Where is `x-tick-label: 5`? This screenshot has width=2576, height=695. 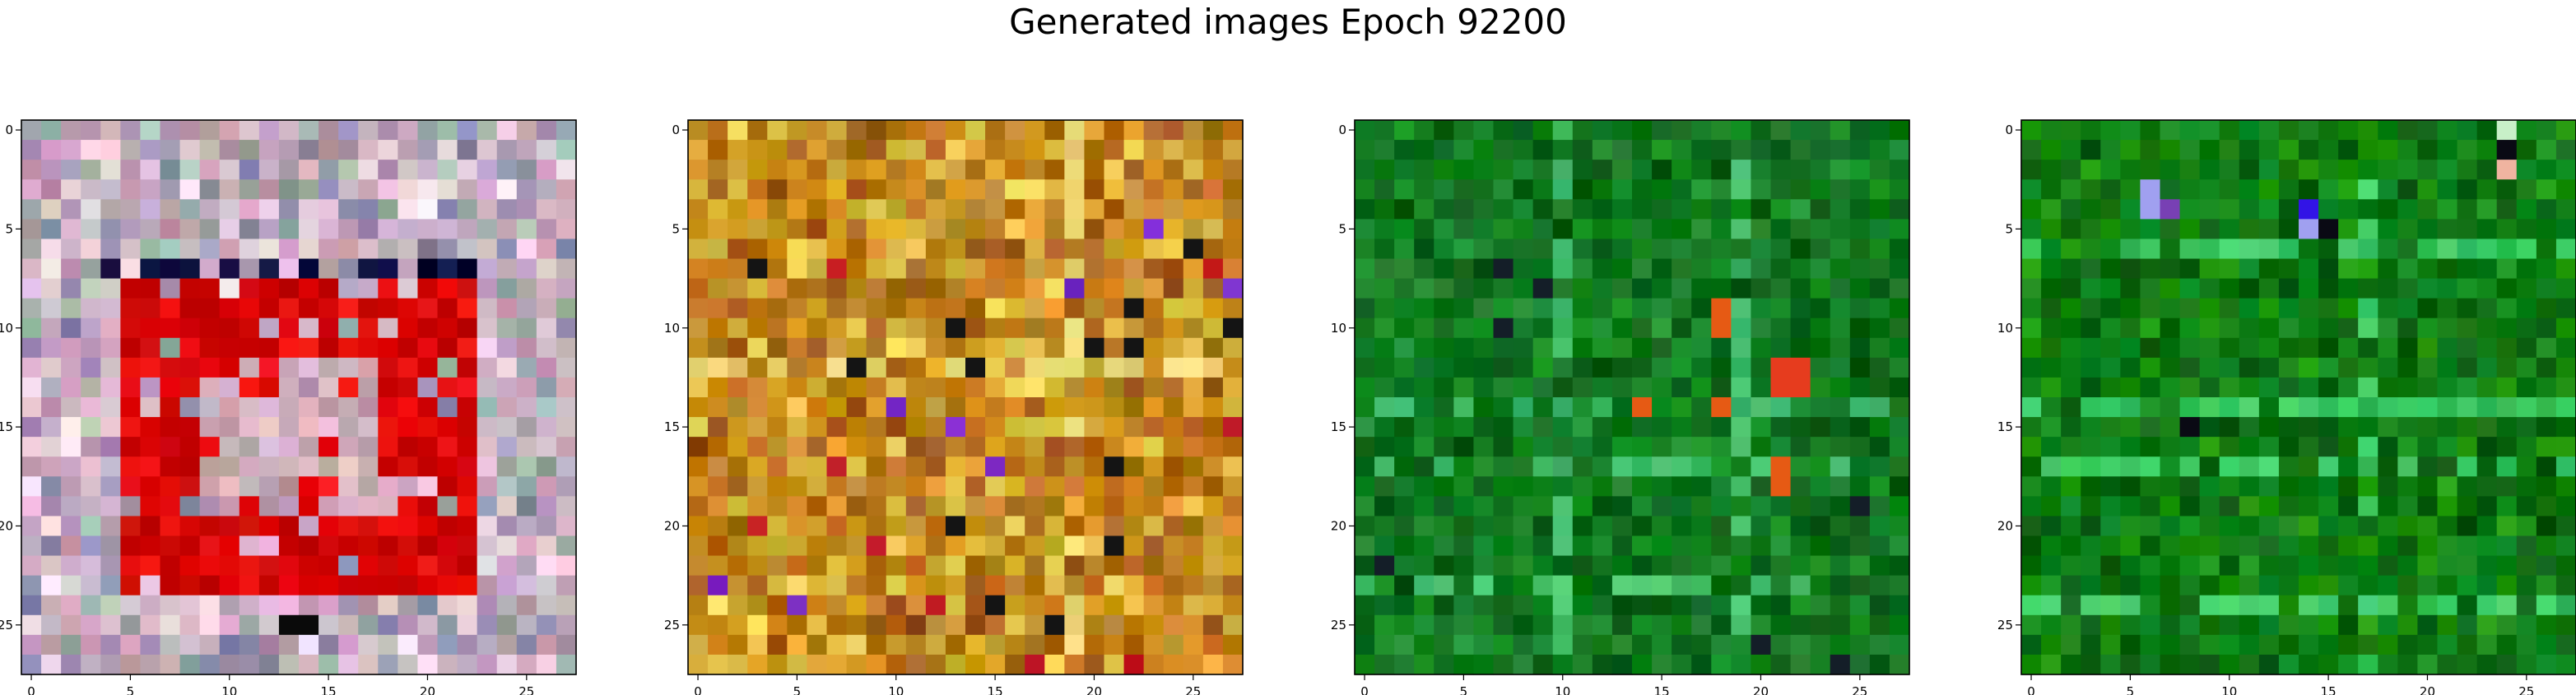
x-tick-label: 5 is located at coordinates (131, 689).